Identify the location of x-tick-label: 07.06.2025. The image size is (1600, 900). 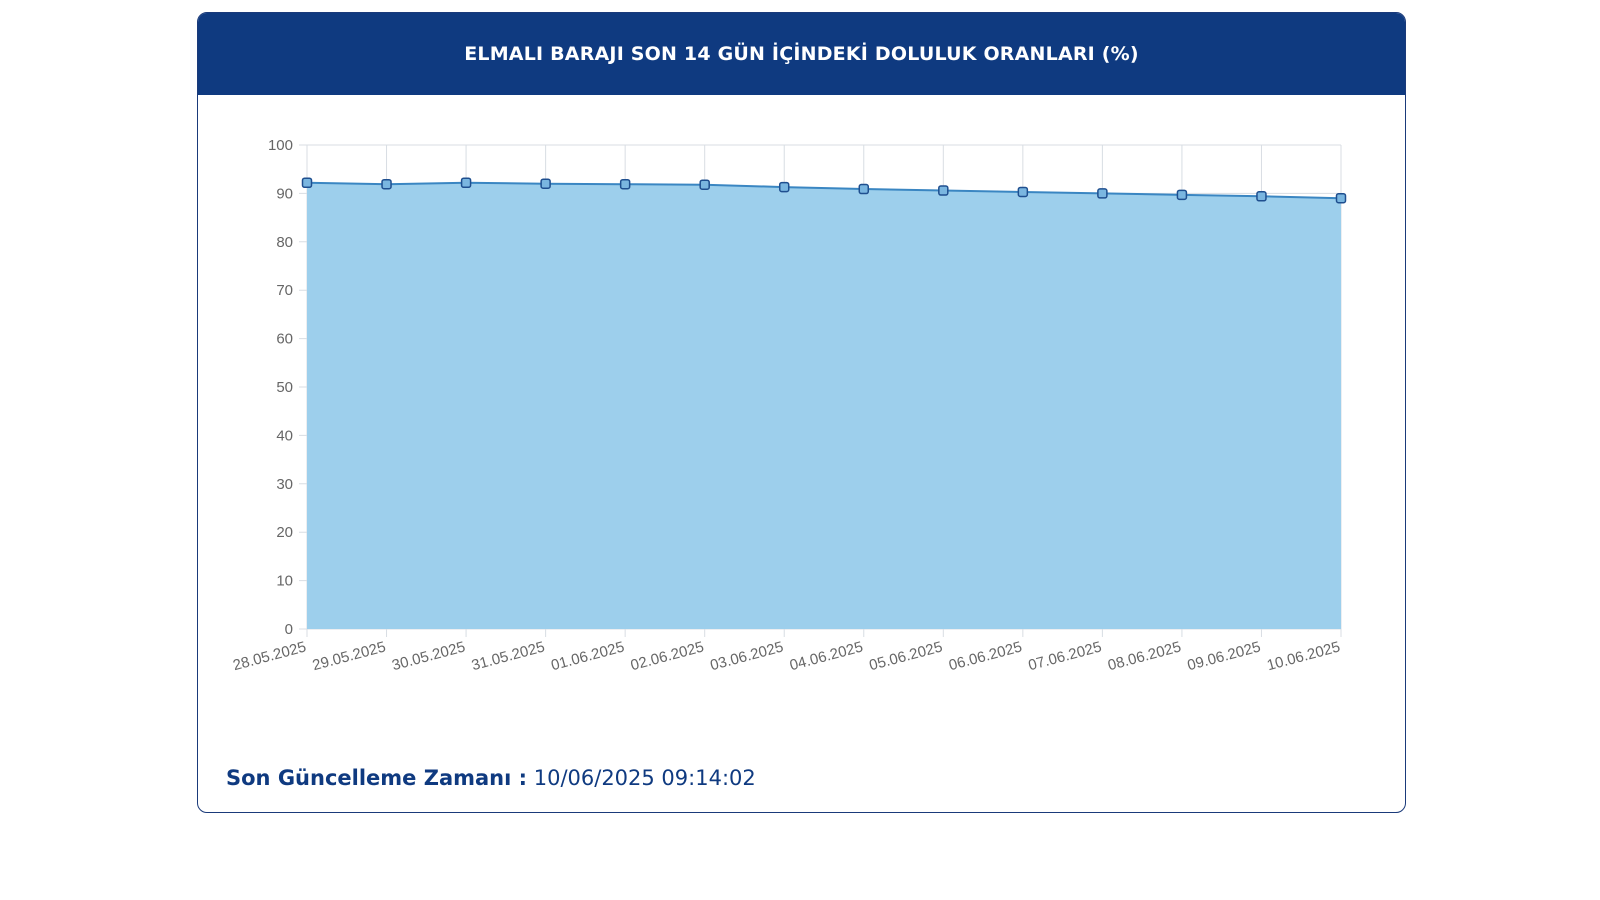
(1065, 656).